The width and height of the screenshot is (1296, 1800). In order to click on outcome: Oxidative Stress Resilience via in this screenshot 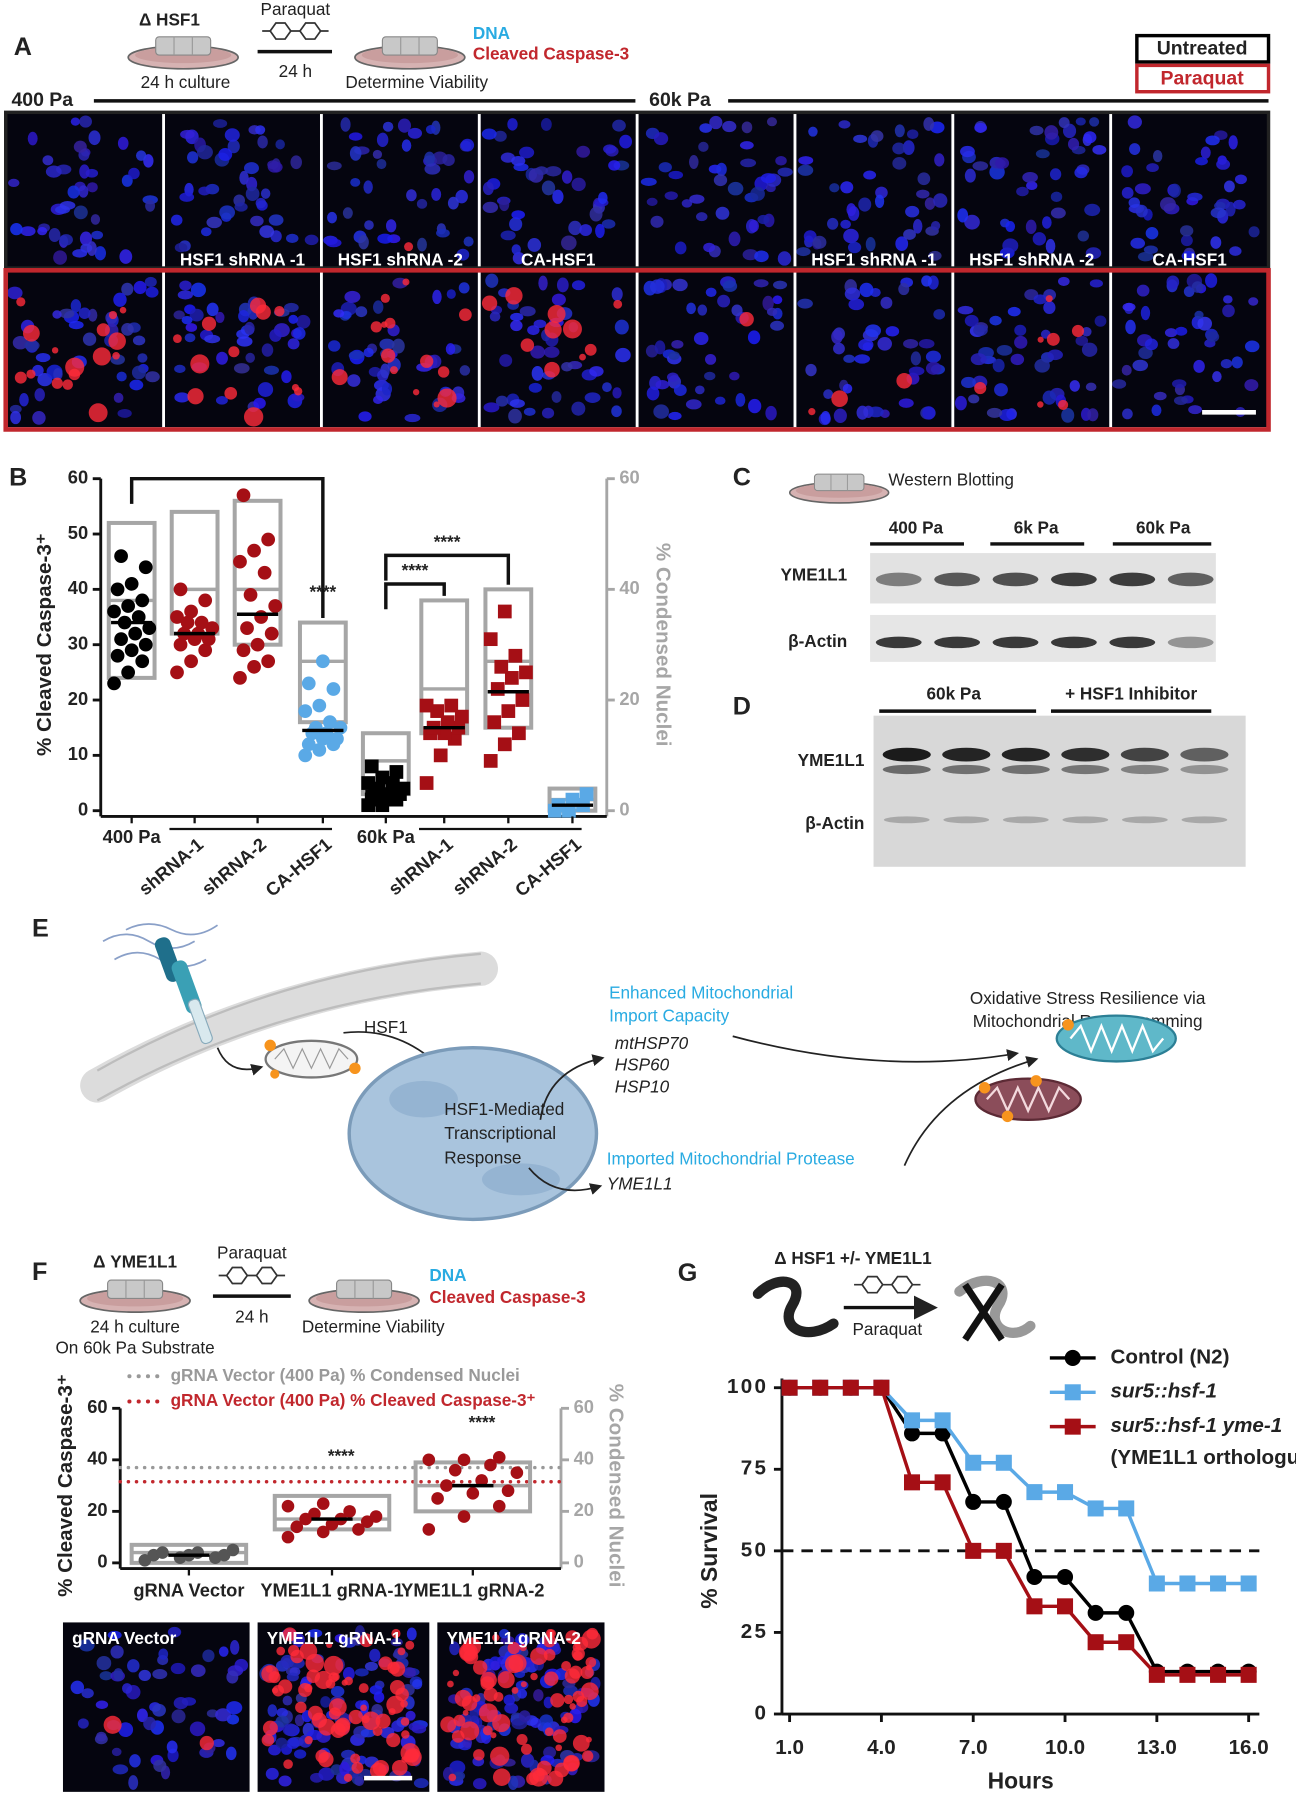, I will do `click(1088, 998)`.